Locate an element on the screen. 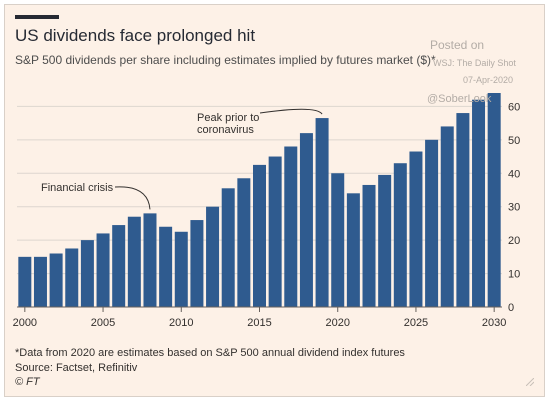 The width and height of the screenshot is (550, 402). bar-2024 is located at coordinates (400, 235).